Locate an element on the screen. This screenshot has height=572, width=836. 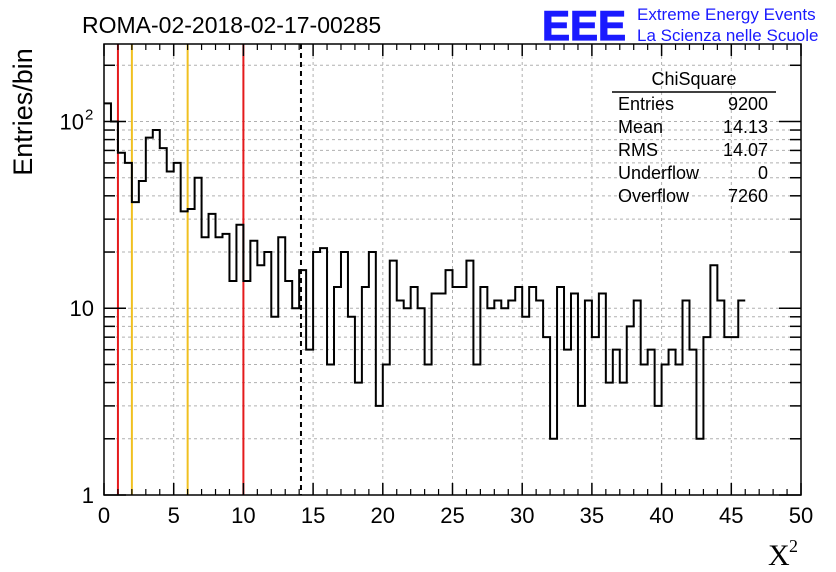
x-tick-label: 45 is located at coordinates (731, 515).